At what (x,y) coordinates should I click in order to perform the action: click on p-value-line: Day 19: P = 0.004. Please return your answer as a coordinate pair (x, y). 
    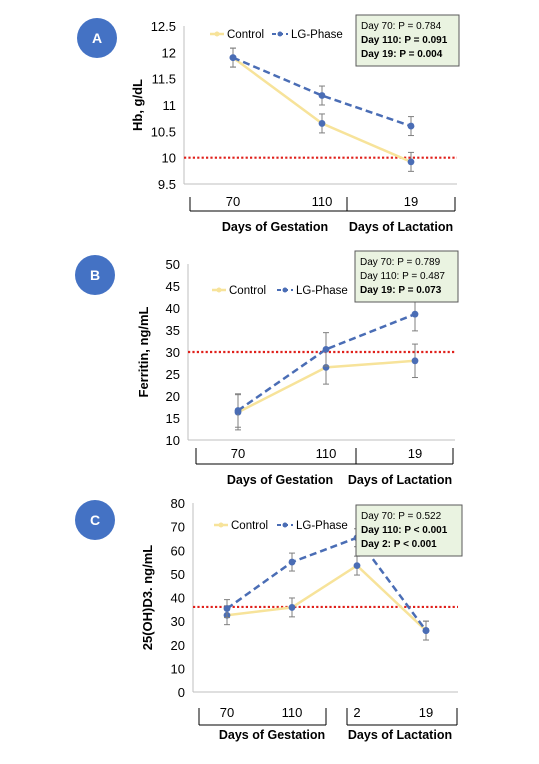
    Looking at the image, I should click on (402, 54).